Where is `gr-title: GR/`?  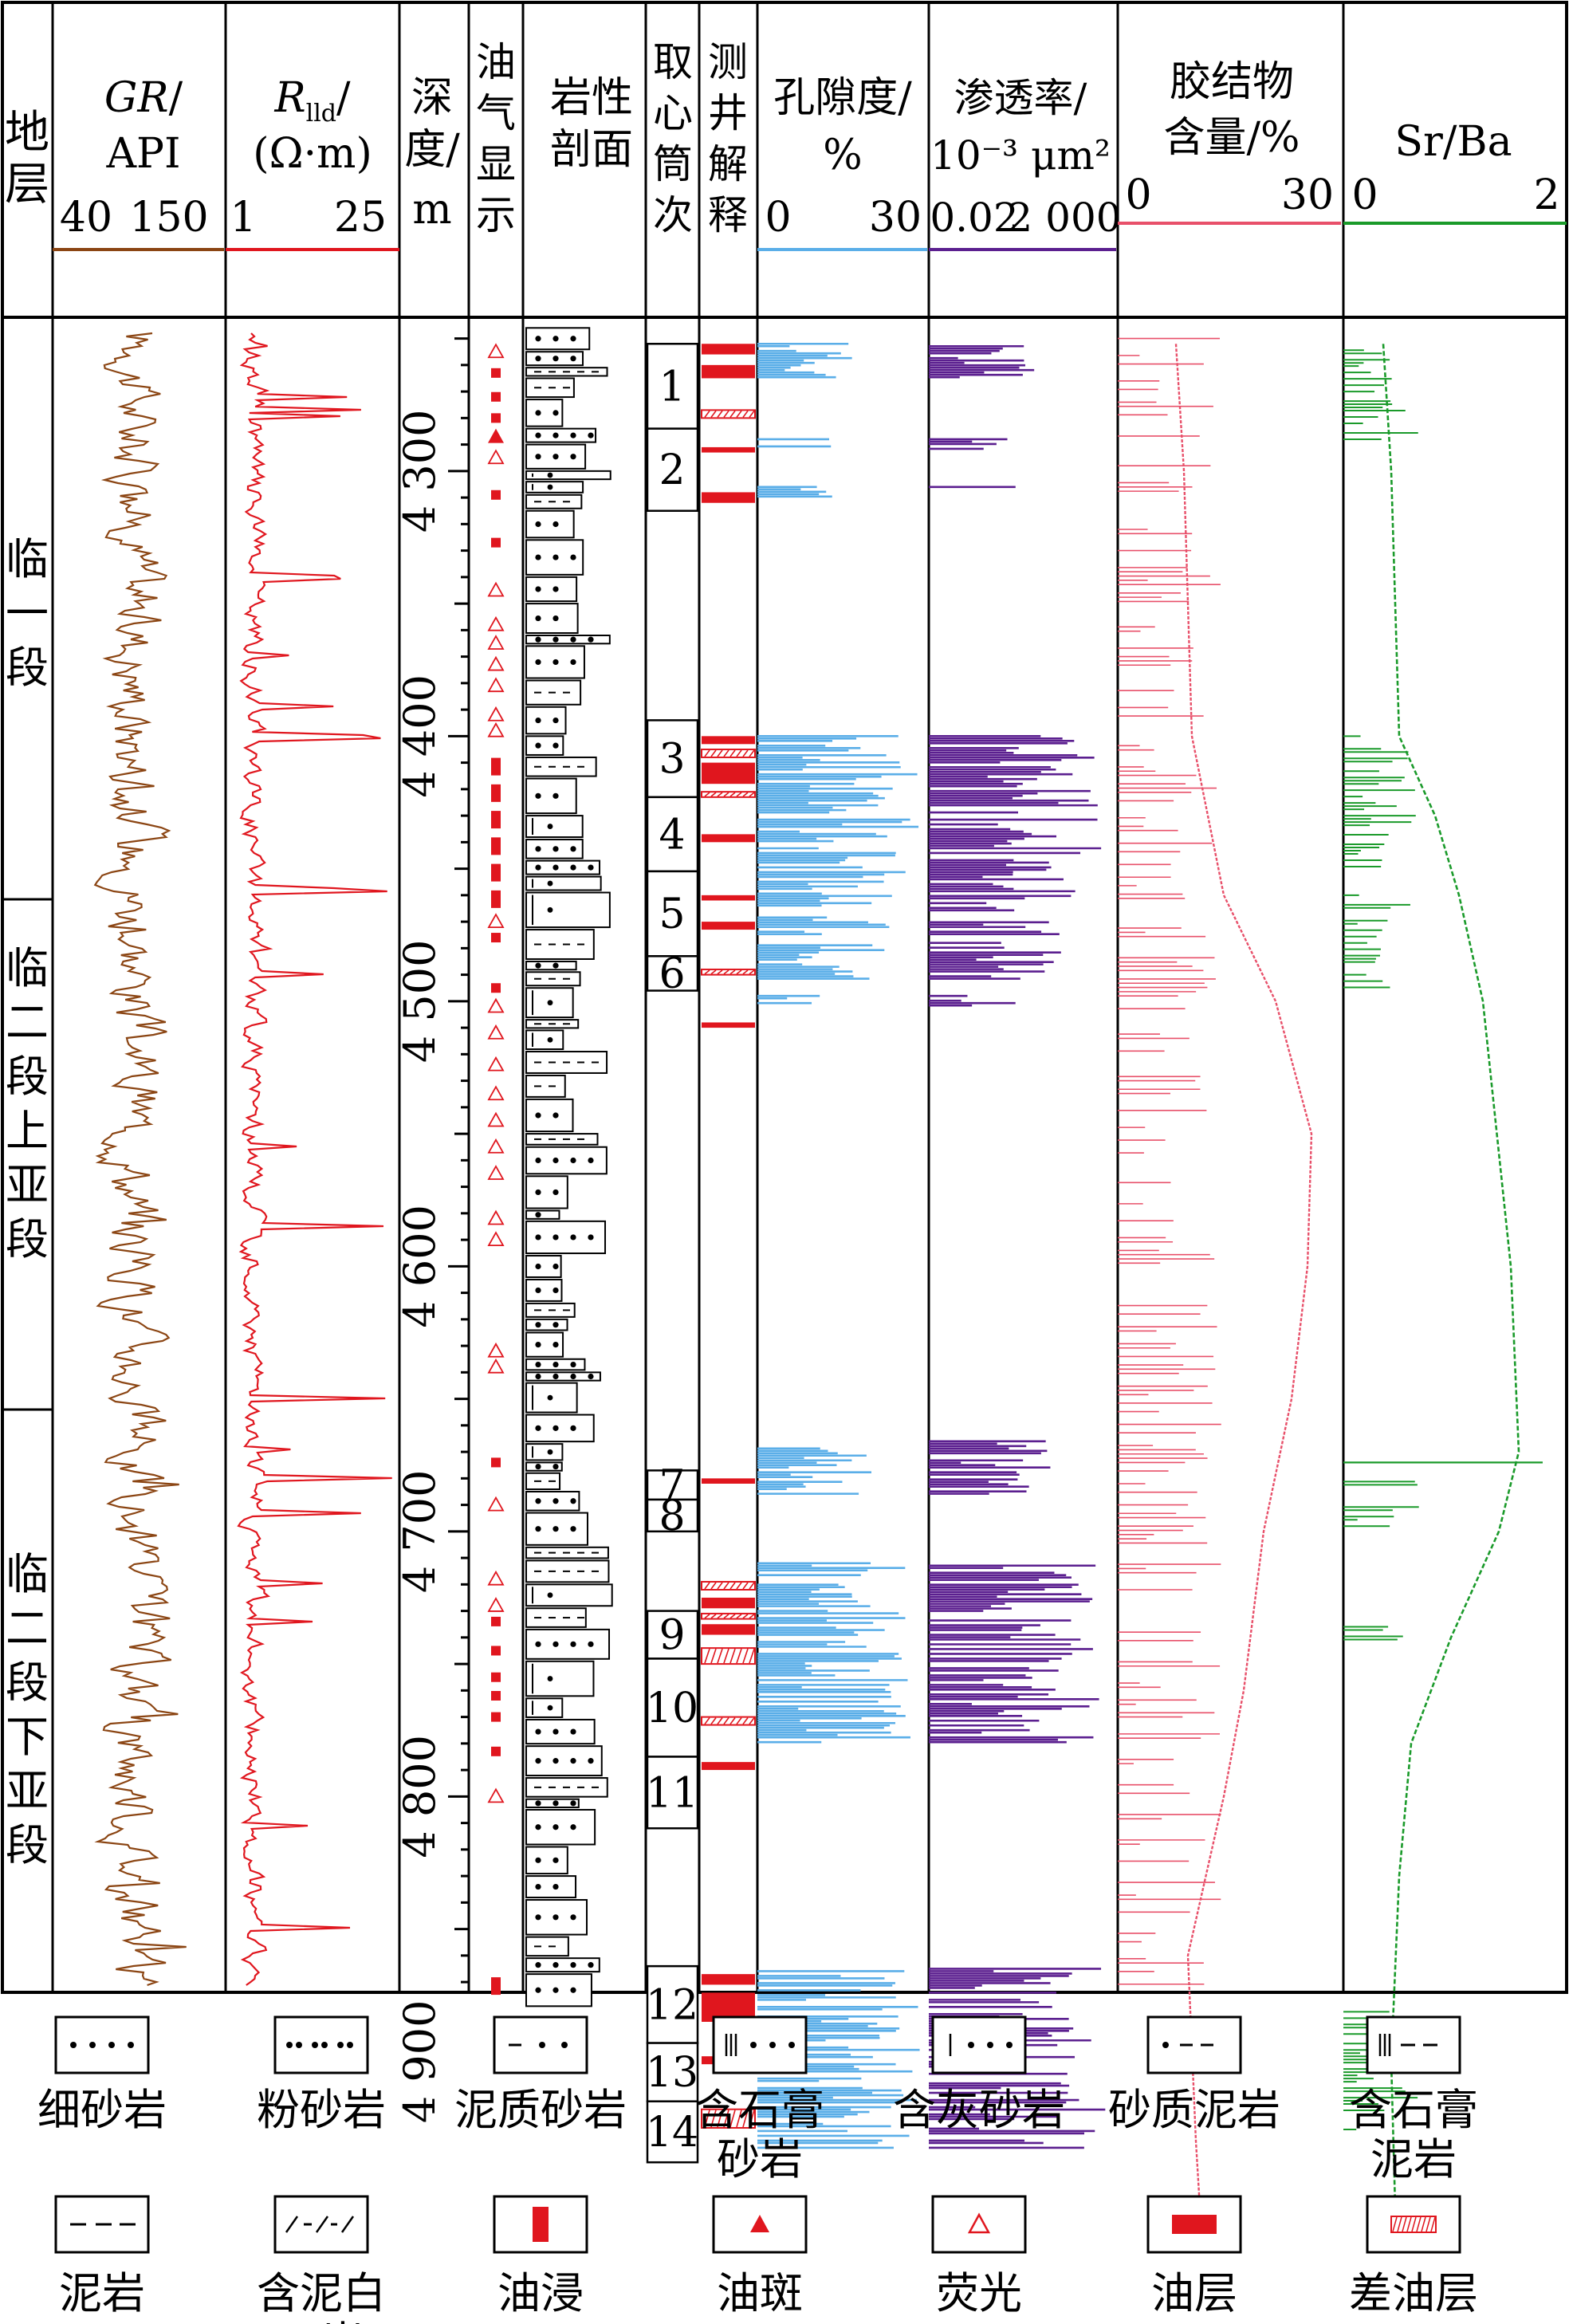 gr-title: GR/ is located at coordinates (143, 98).